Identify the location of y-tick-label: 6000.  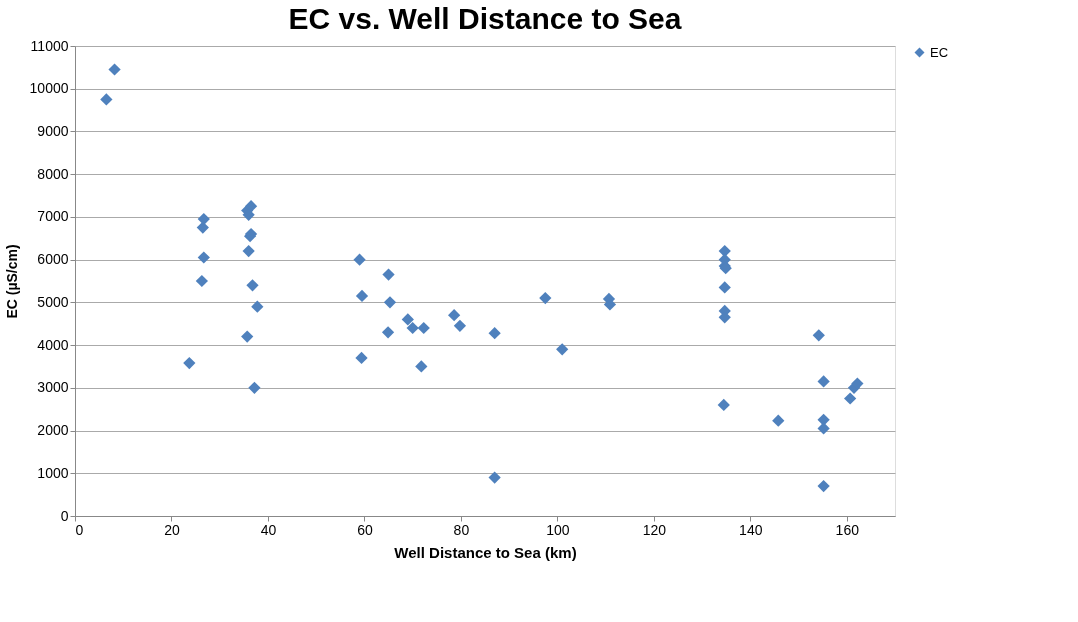
(53, 259).